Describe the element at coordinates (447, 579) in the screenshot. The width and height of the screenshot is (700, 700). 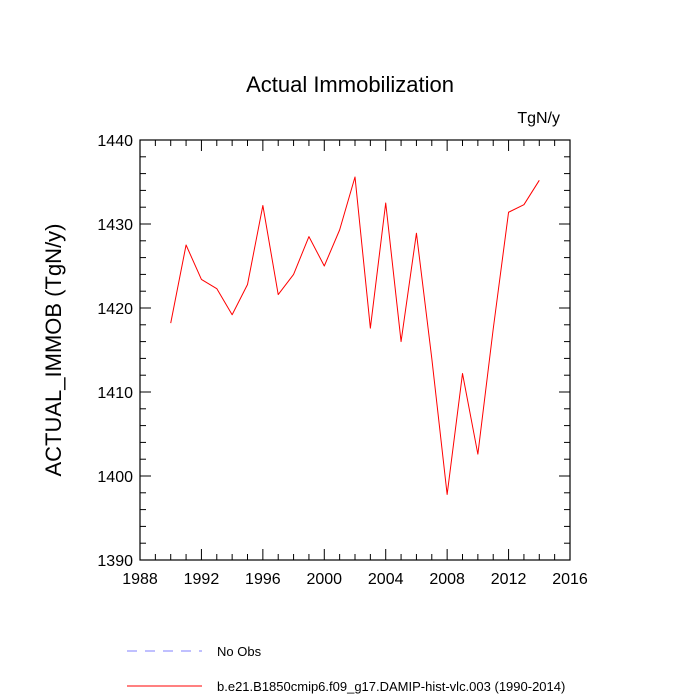
I see `x-tick-label: 2008` at that location.